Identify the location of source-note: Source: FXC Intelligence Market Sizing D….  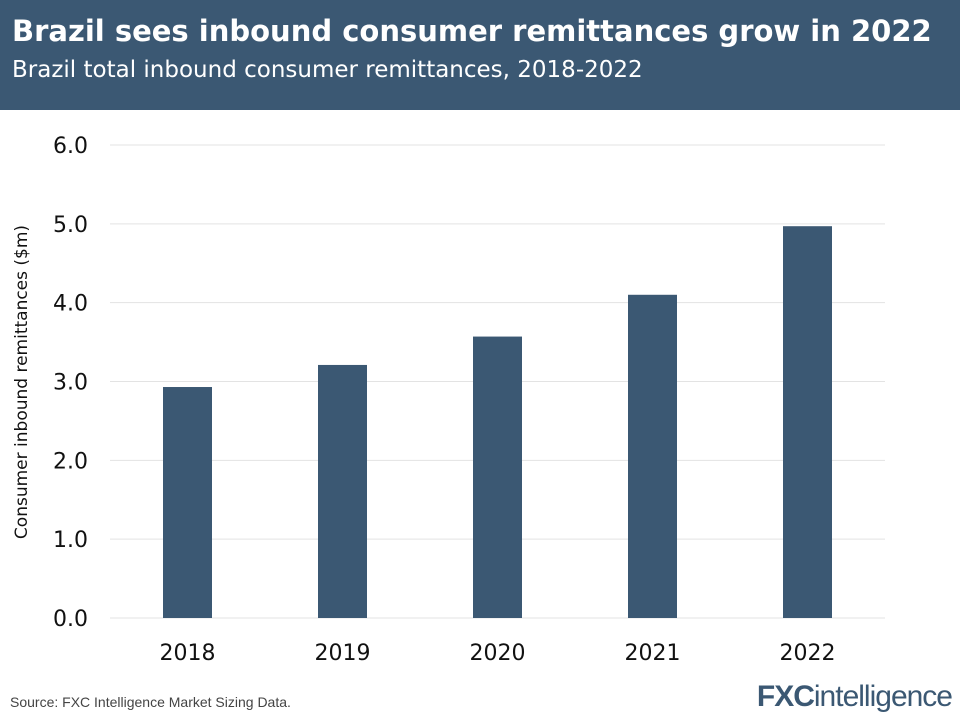
(150, 702).